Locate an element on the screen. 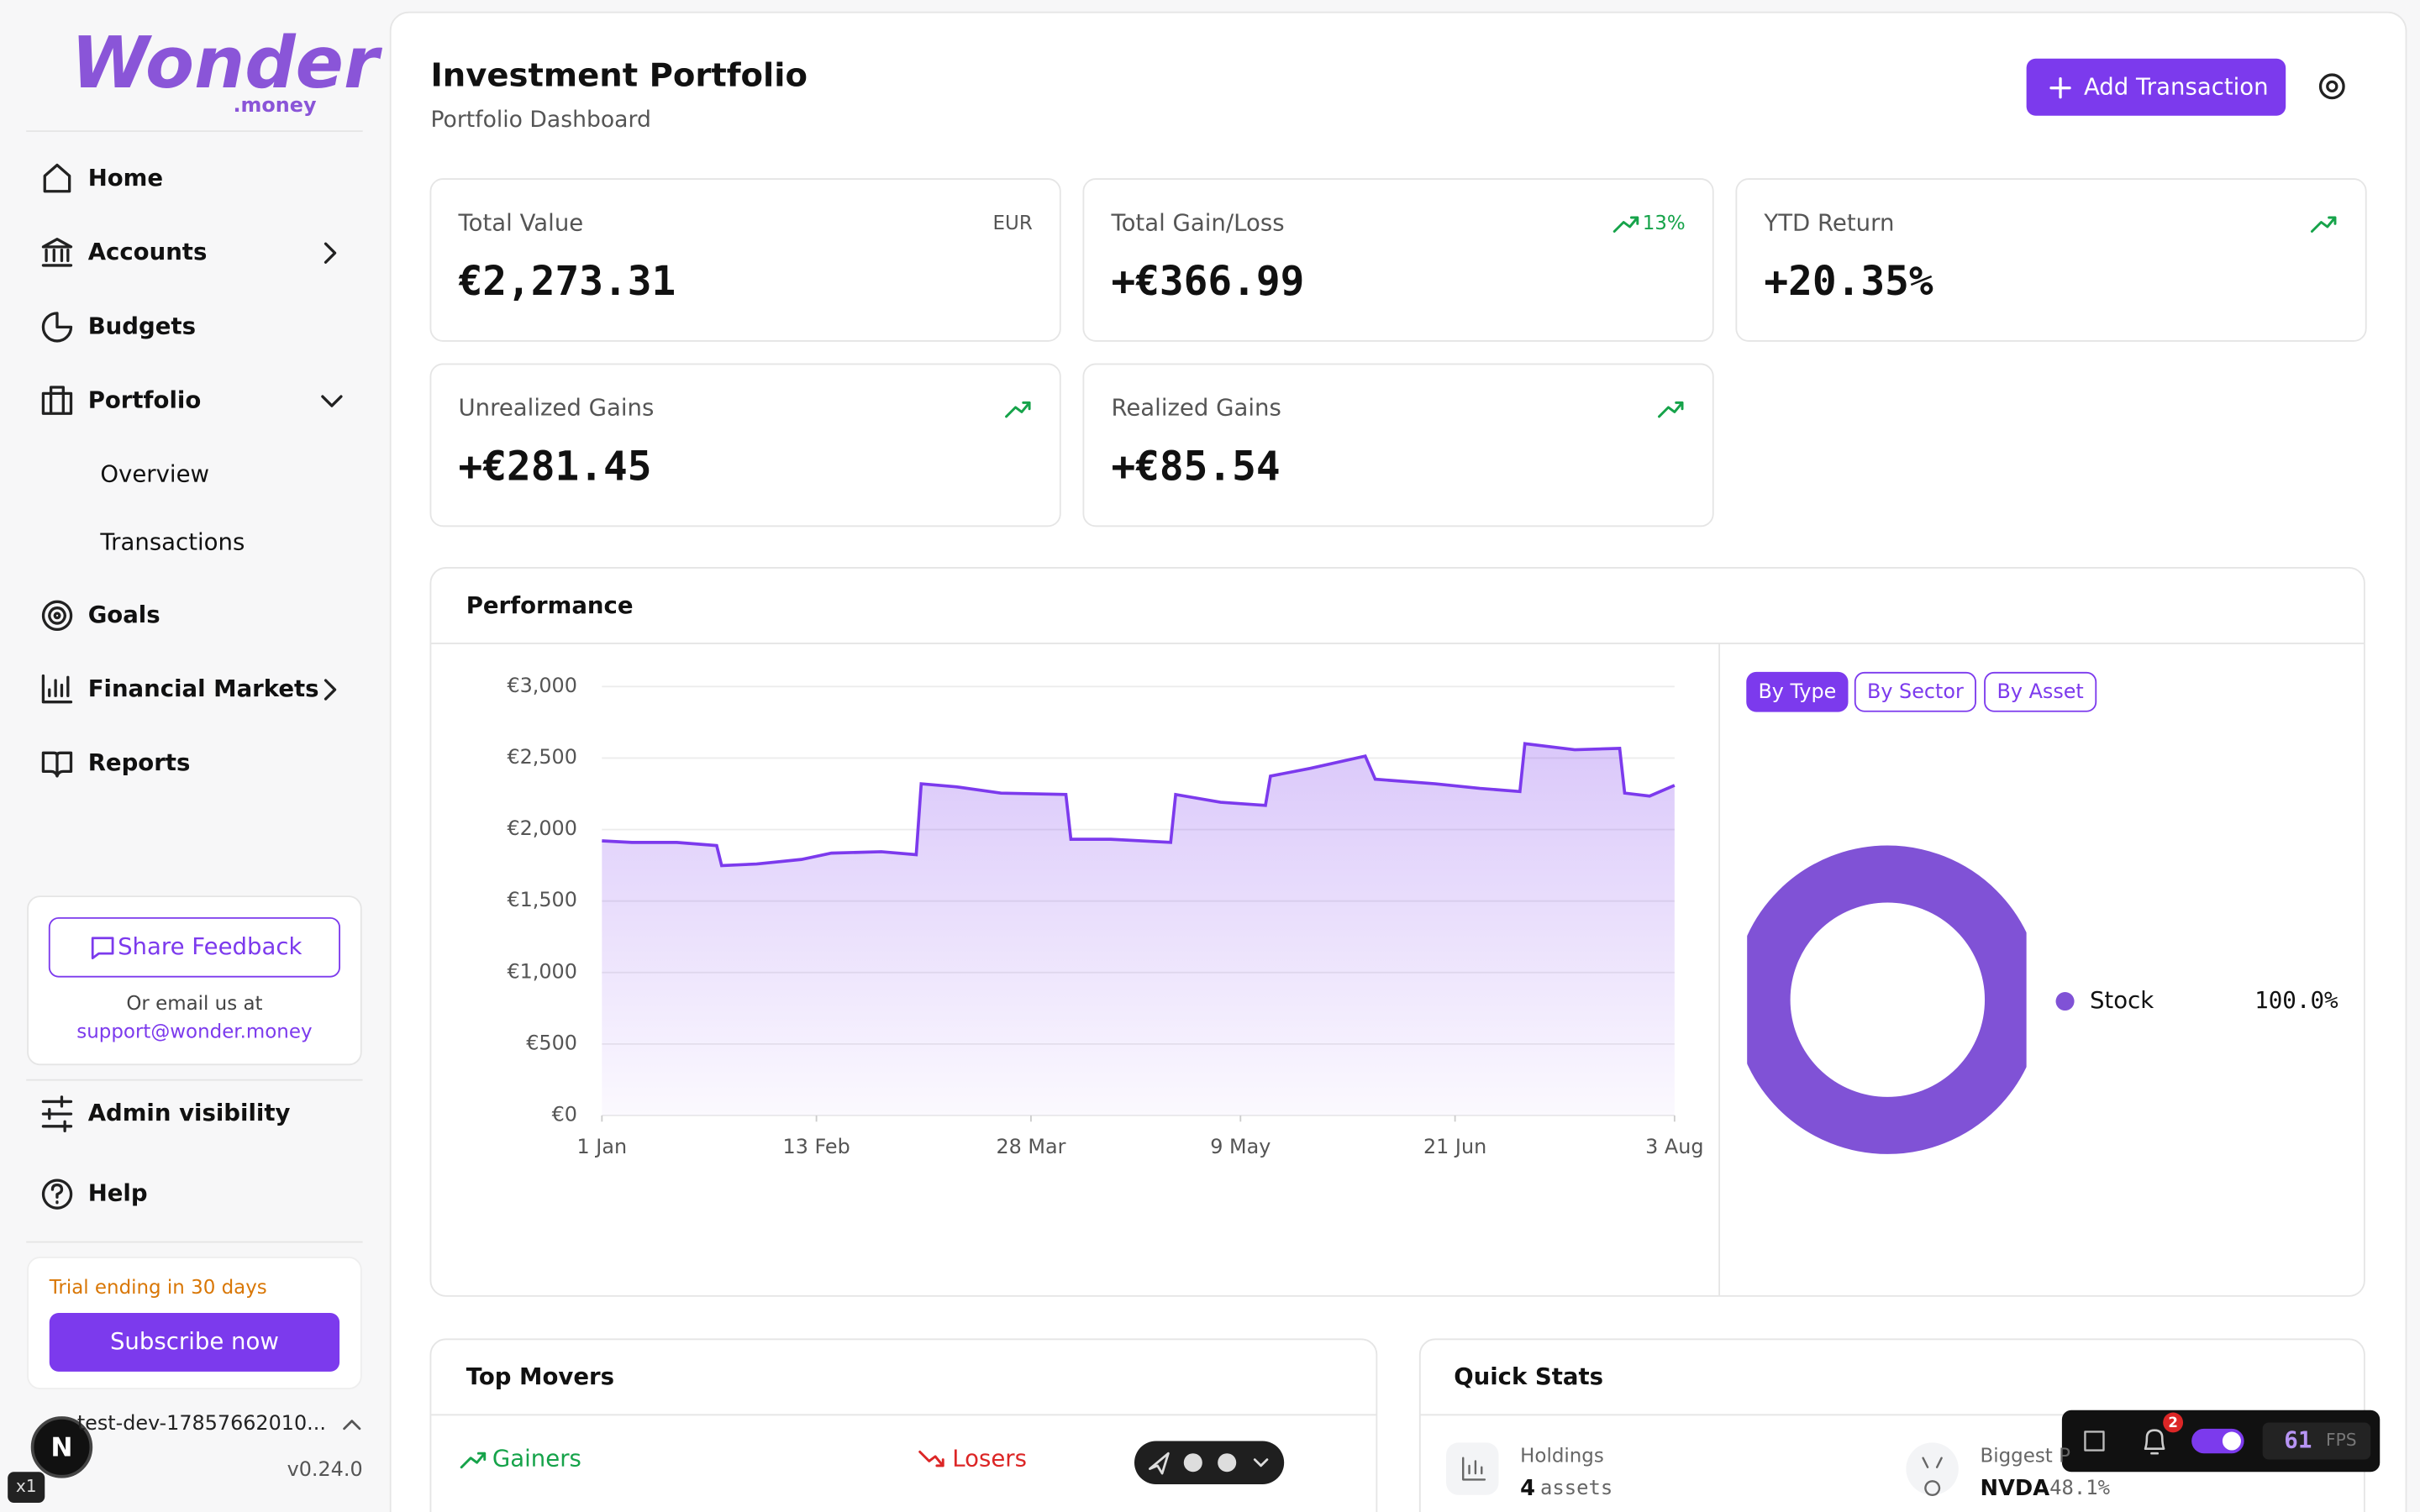  subscribe-button is located at coordinates (195, 1342).